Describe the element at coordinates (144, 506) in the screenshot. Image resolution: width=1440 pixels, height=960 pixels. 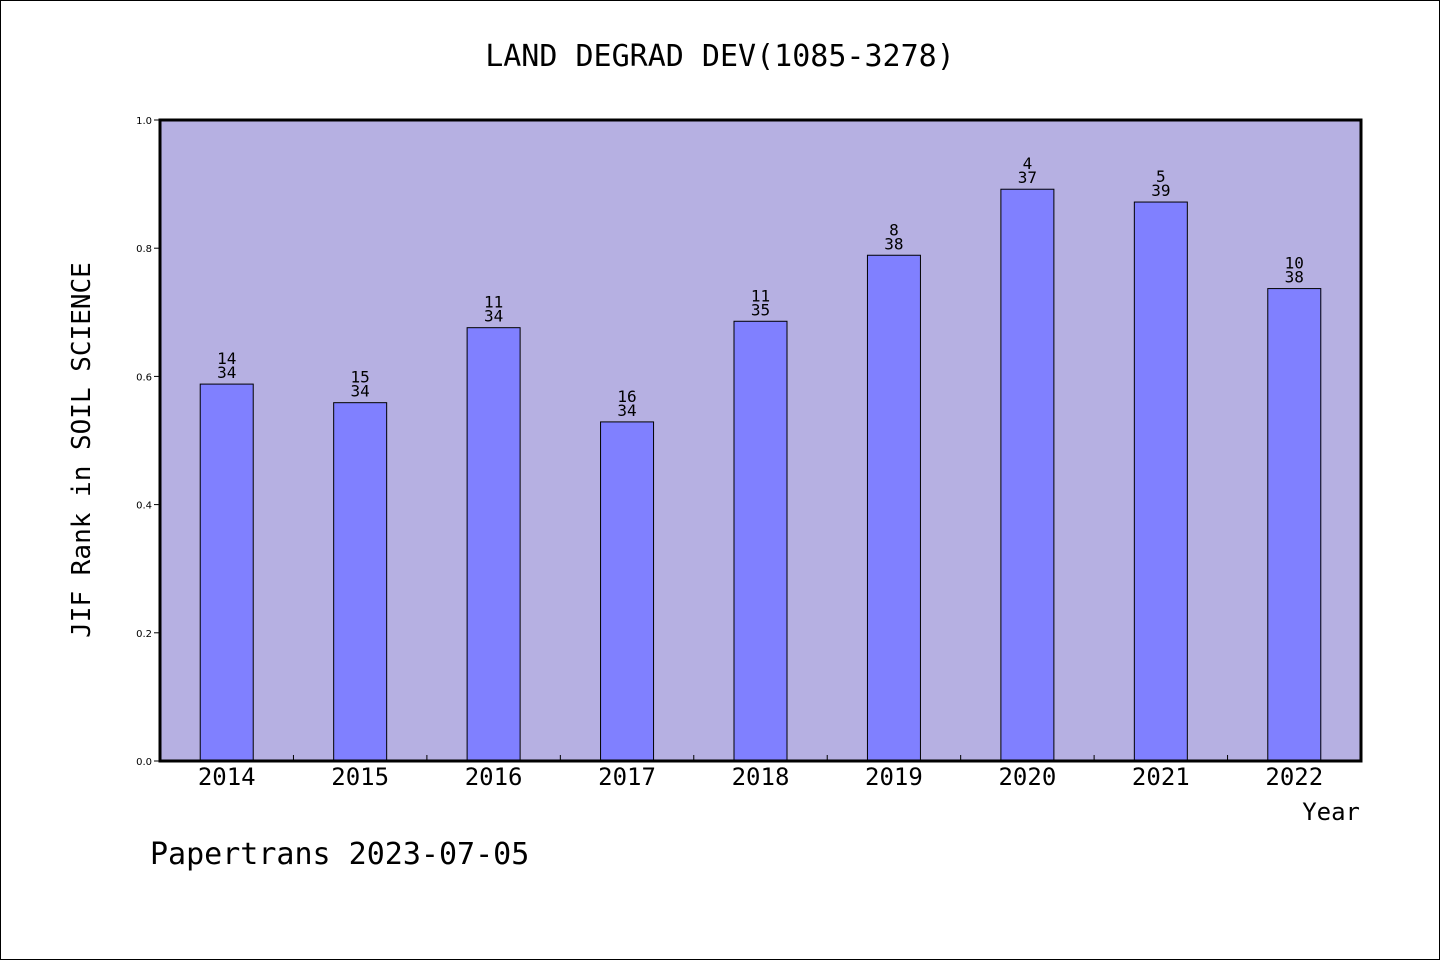
I see `y-tick-label: 0.4` at that location.